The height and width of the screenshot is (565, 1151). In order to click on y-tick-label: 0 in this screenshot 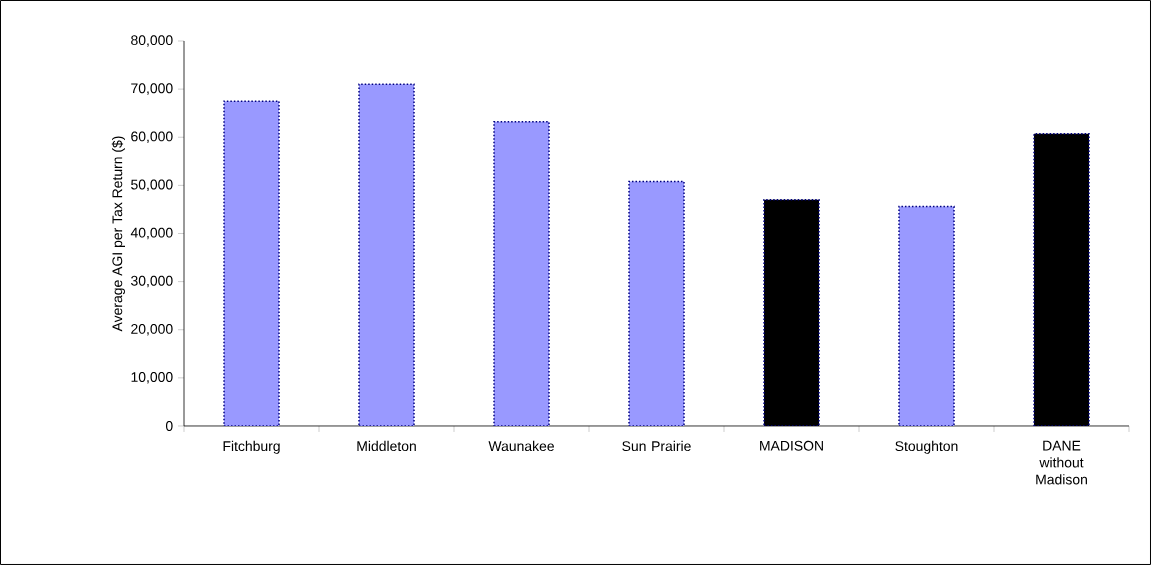, I will do `click(169, 426)`.